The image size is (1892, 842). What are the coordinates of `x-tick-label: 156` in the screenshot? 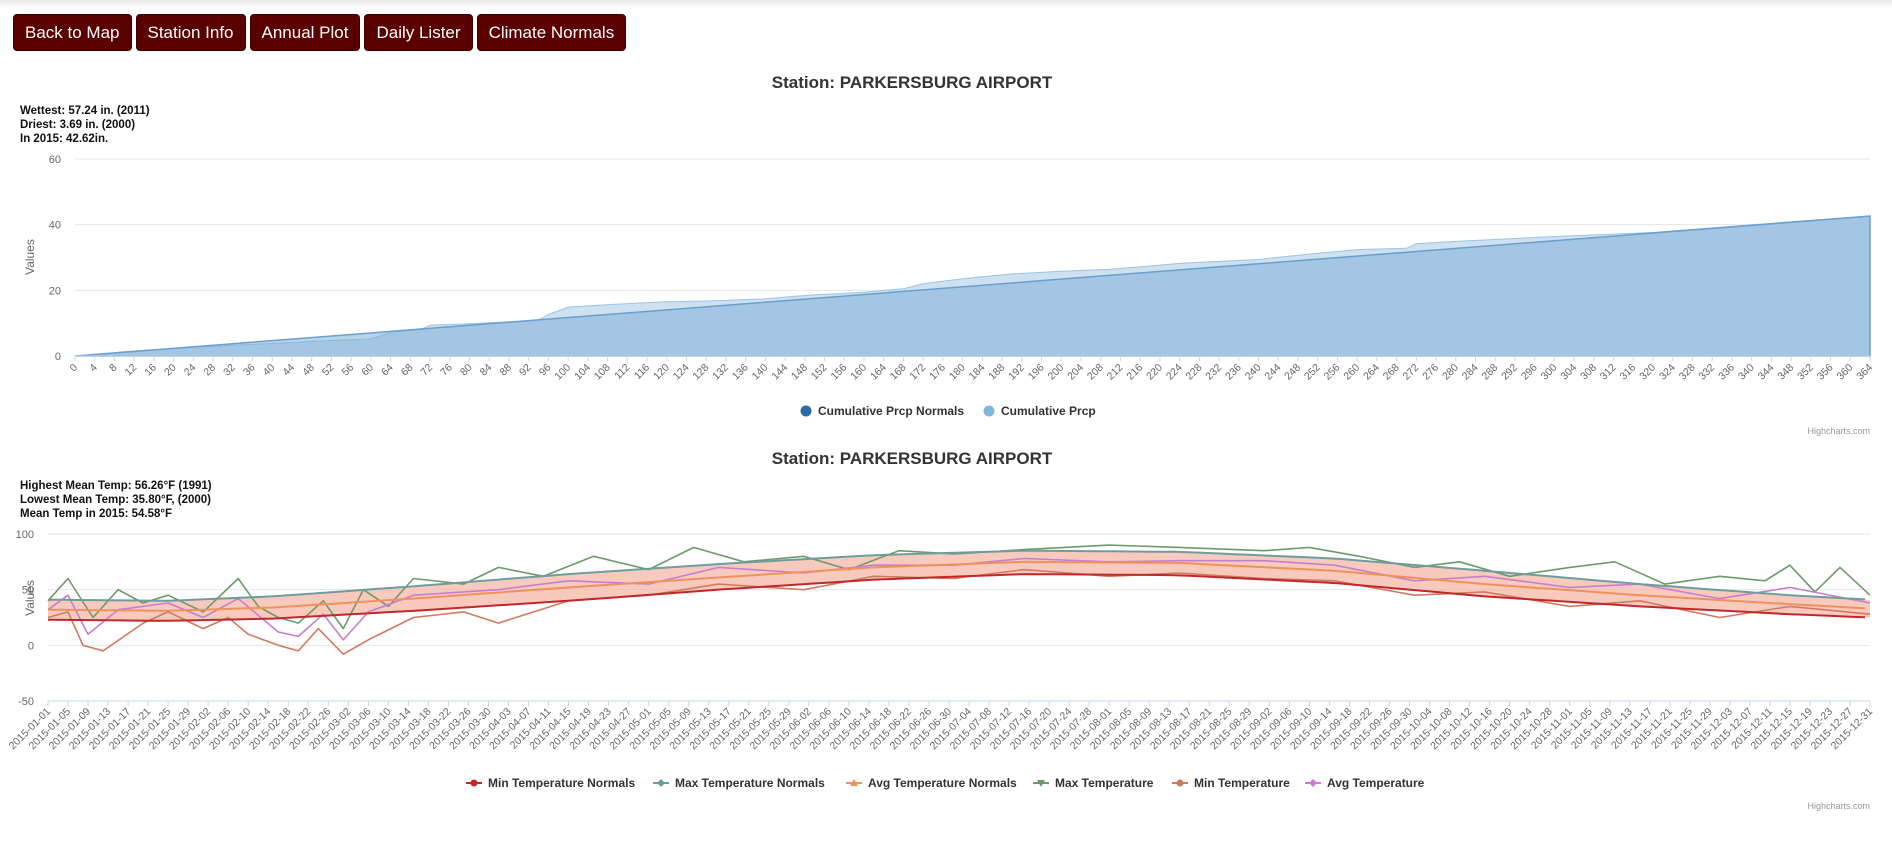 It's located at (839, 372).